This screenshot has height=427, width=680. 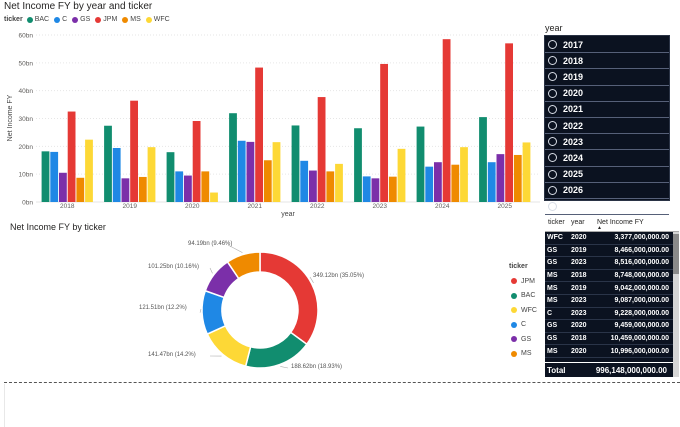 I want to click on bar-jpm-2023, so click(x=384, y=132).